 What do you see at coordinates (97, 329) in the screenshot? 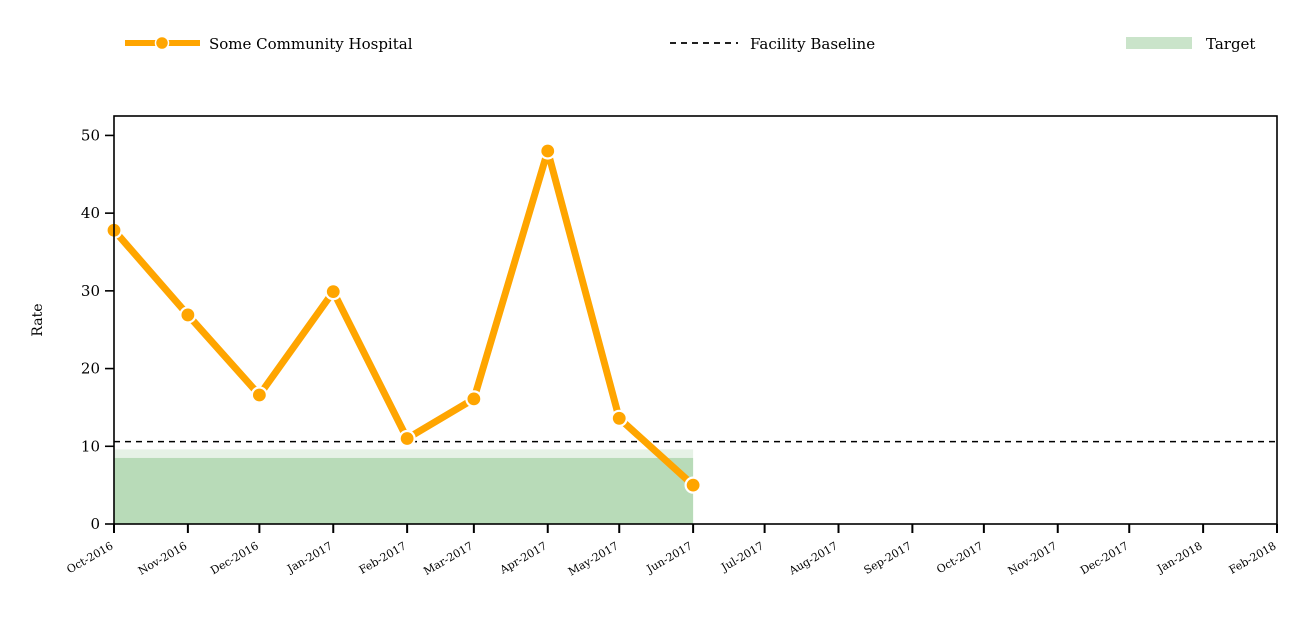
I see `y-axis: 0 10 20 30 40 50` at bounding box center [97, 329].